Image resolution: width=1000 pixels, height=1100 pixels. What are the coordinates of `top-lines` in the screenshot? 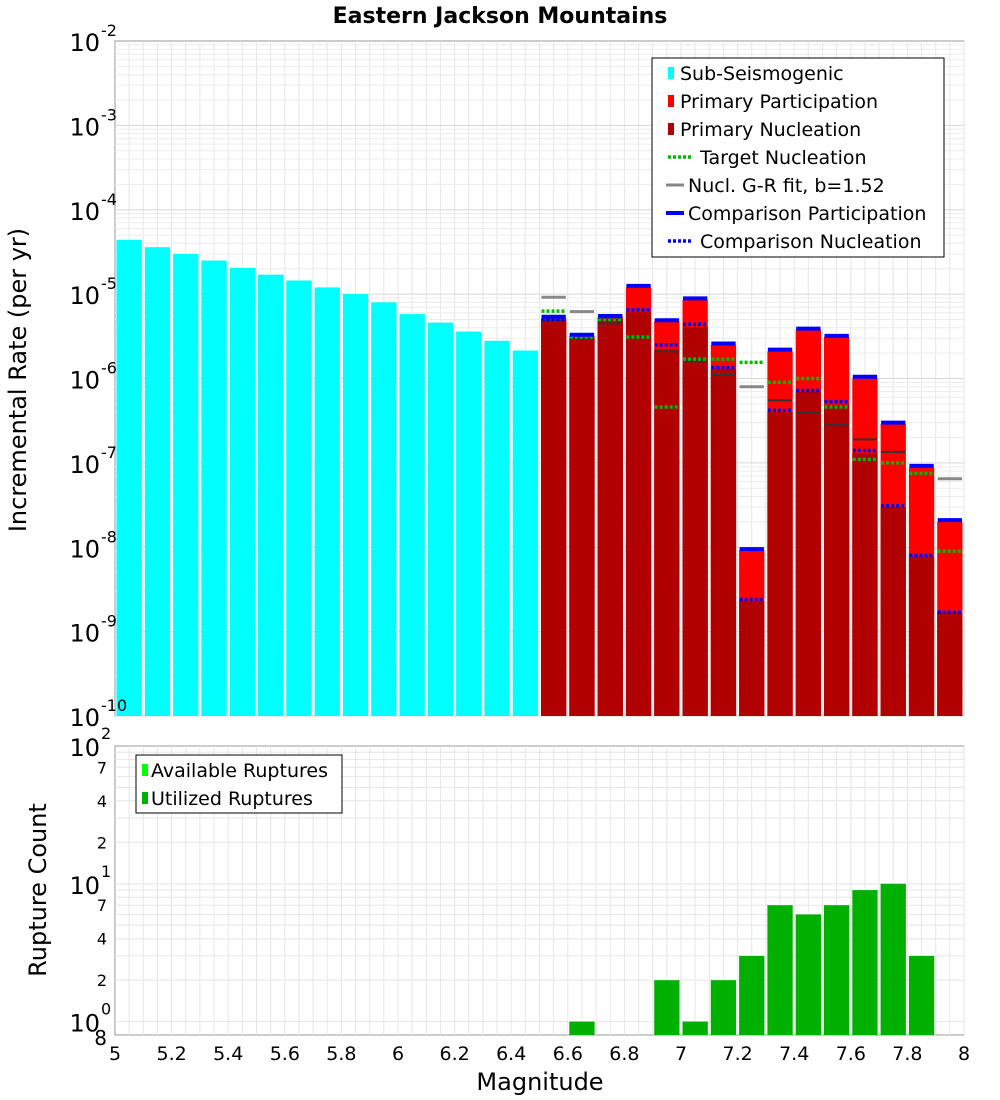 It's located at (751, 448).